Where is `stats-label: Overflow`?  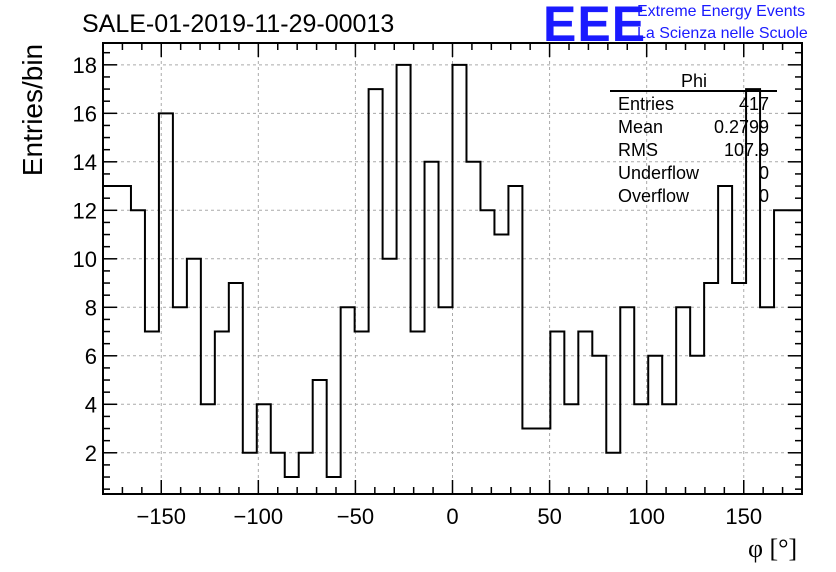 stats-label: Overflow is located at coordinates (654, 196).